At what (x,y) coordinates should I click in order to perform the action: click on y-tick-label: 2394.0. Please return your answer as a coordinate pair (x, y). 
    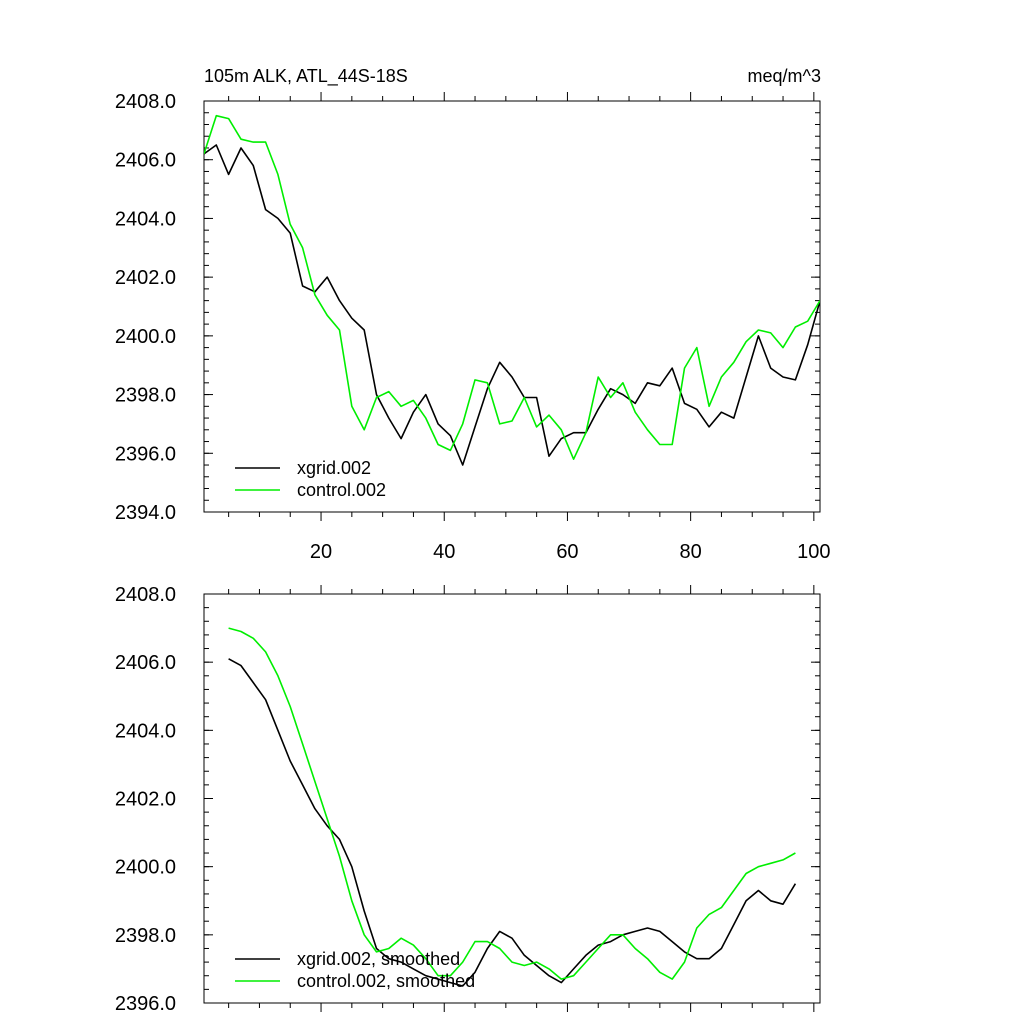
    Looking at the image, I should click on (145, 513).